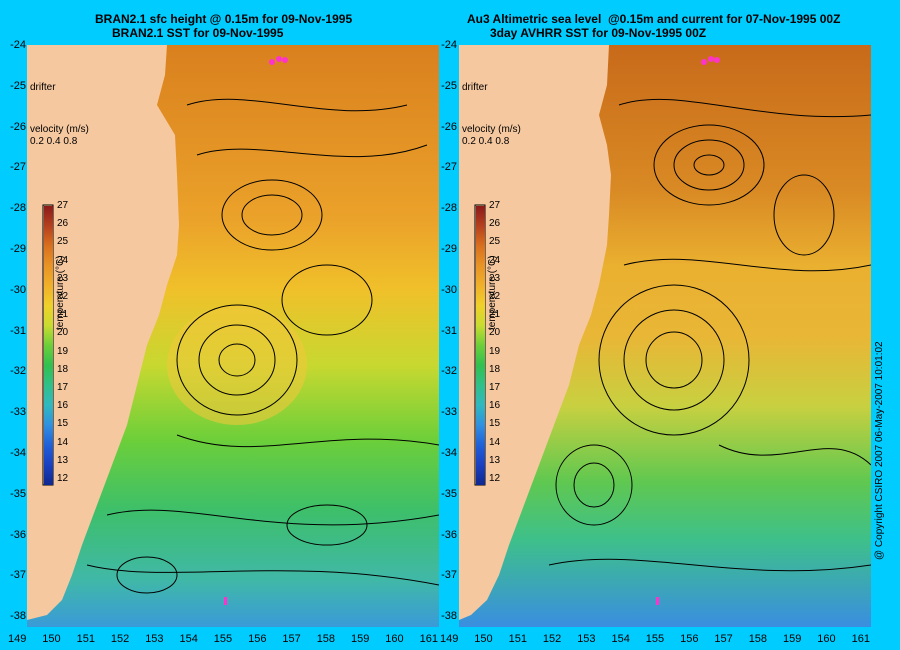 This screenshot has width=900, height=650. I want to click on warm-eddy, so click(237, 365).